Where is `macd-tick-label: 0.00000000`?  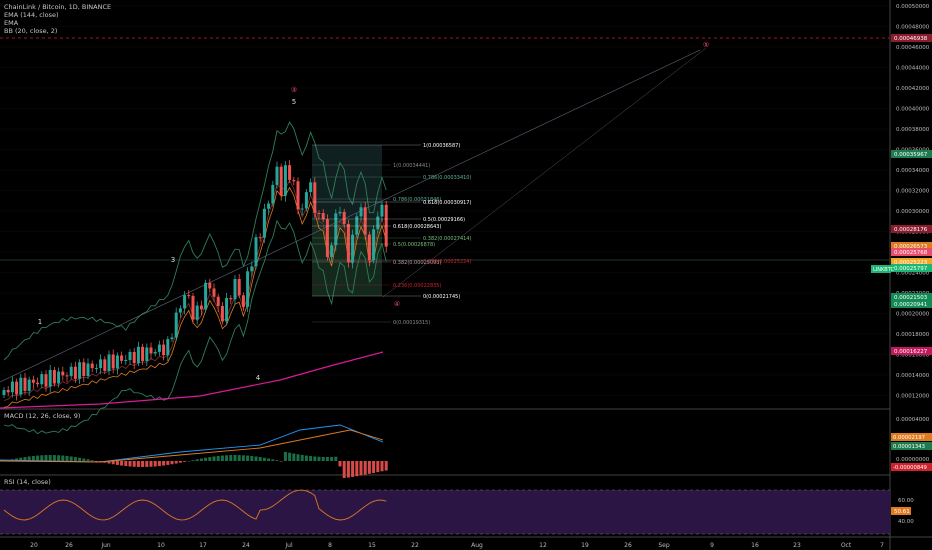 macd-tick-label: 0.00000000 is located at coordinates (913, 460).